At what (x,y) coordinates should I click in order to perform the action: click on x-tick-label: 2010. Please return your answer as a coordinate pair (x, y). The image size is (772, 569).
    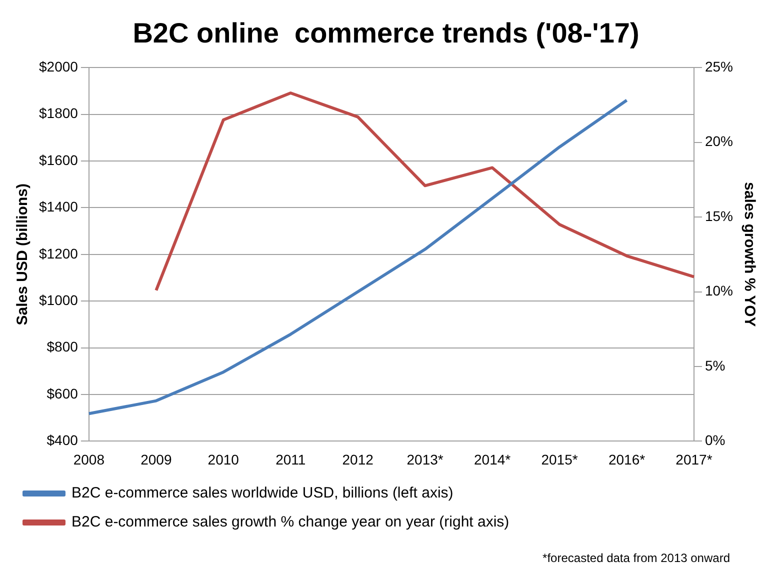
    Looking at the image, I should click on (224, 459).